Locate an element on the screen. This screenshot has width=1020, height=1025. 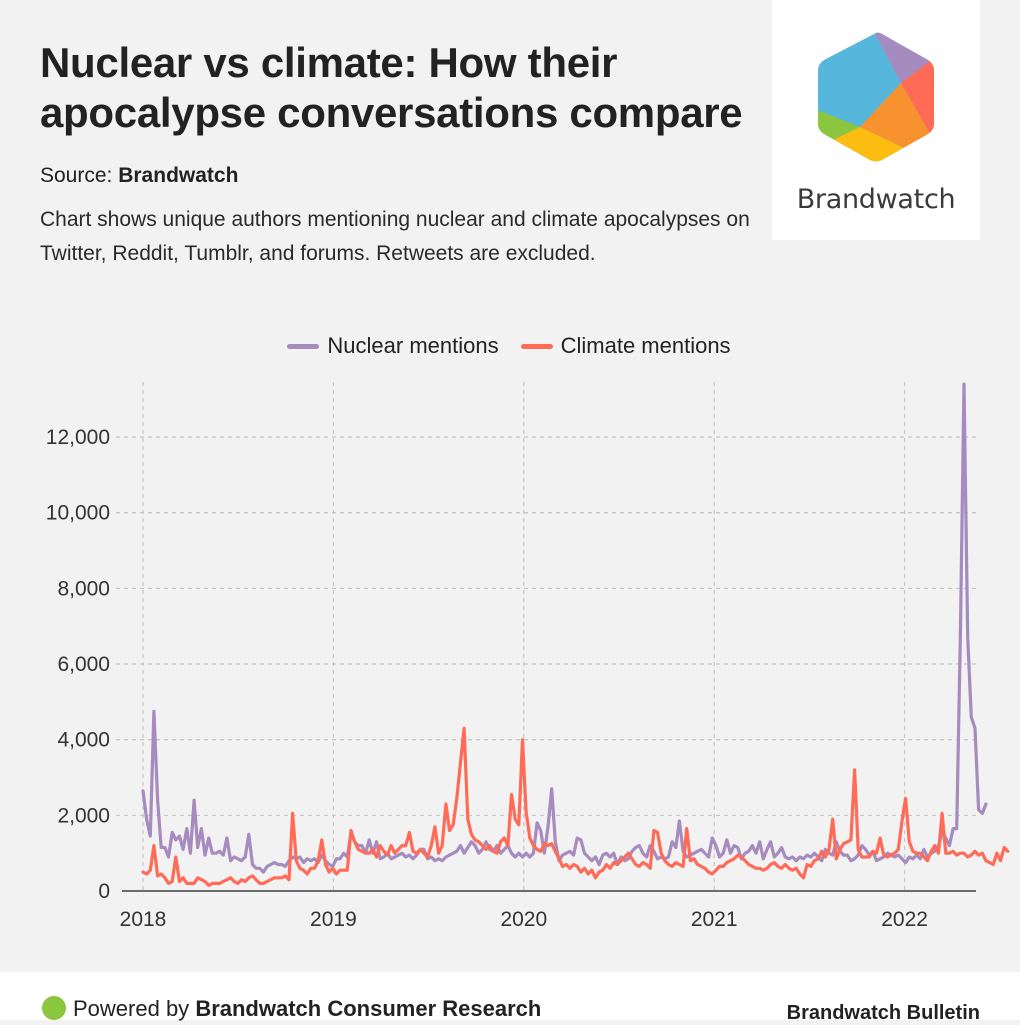
legend-swatch-nuclear is located at coordinates (303, 346).